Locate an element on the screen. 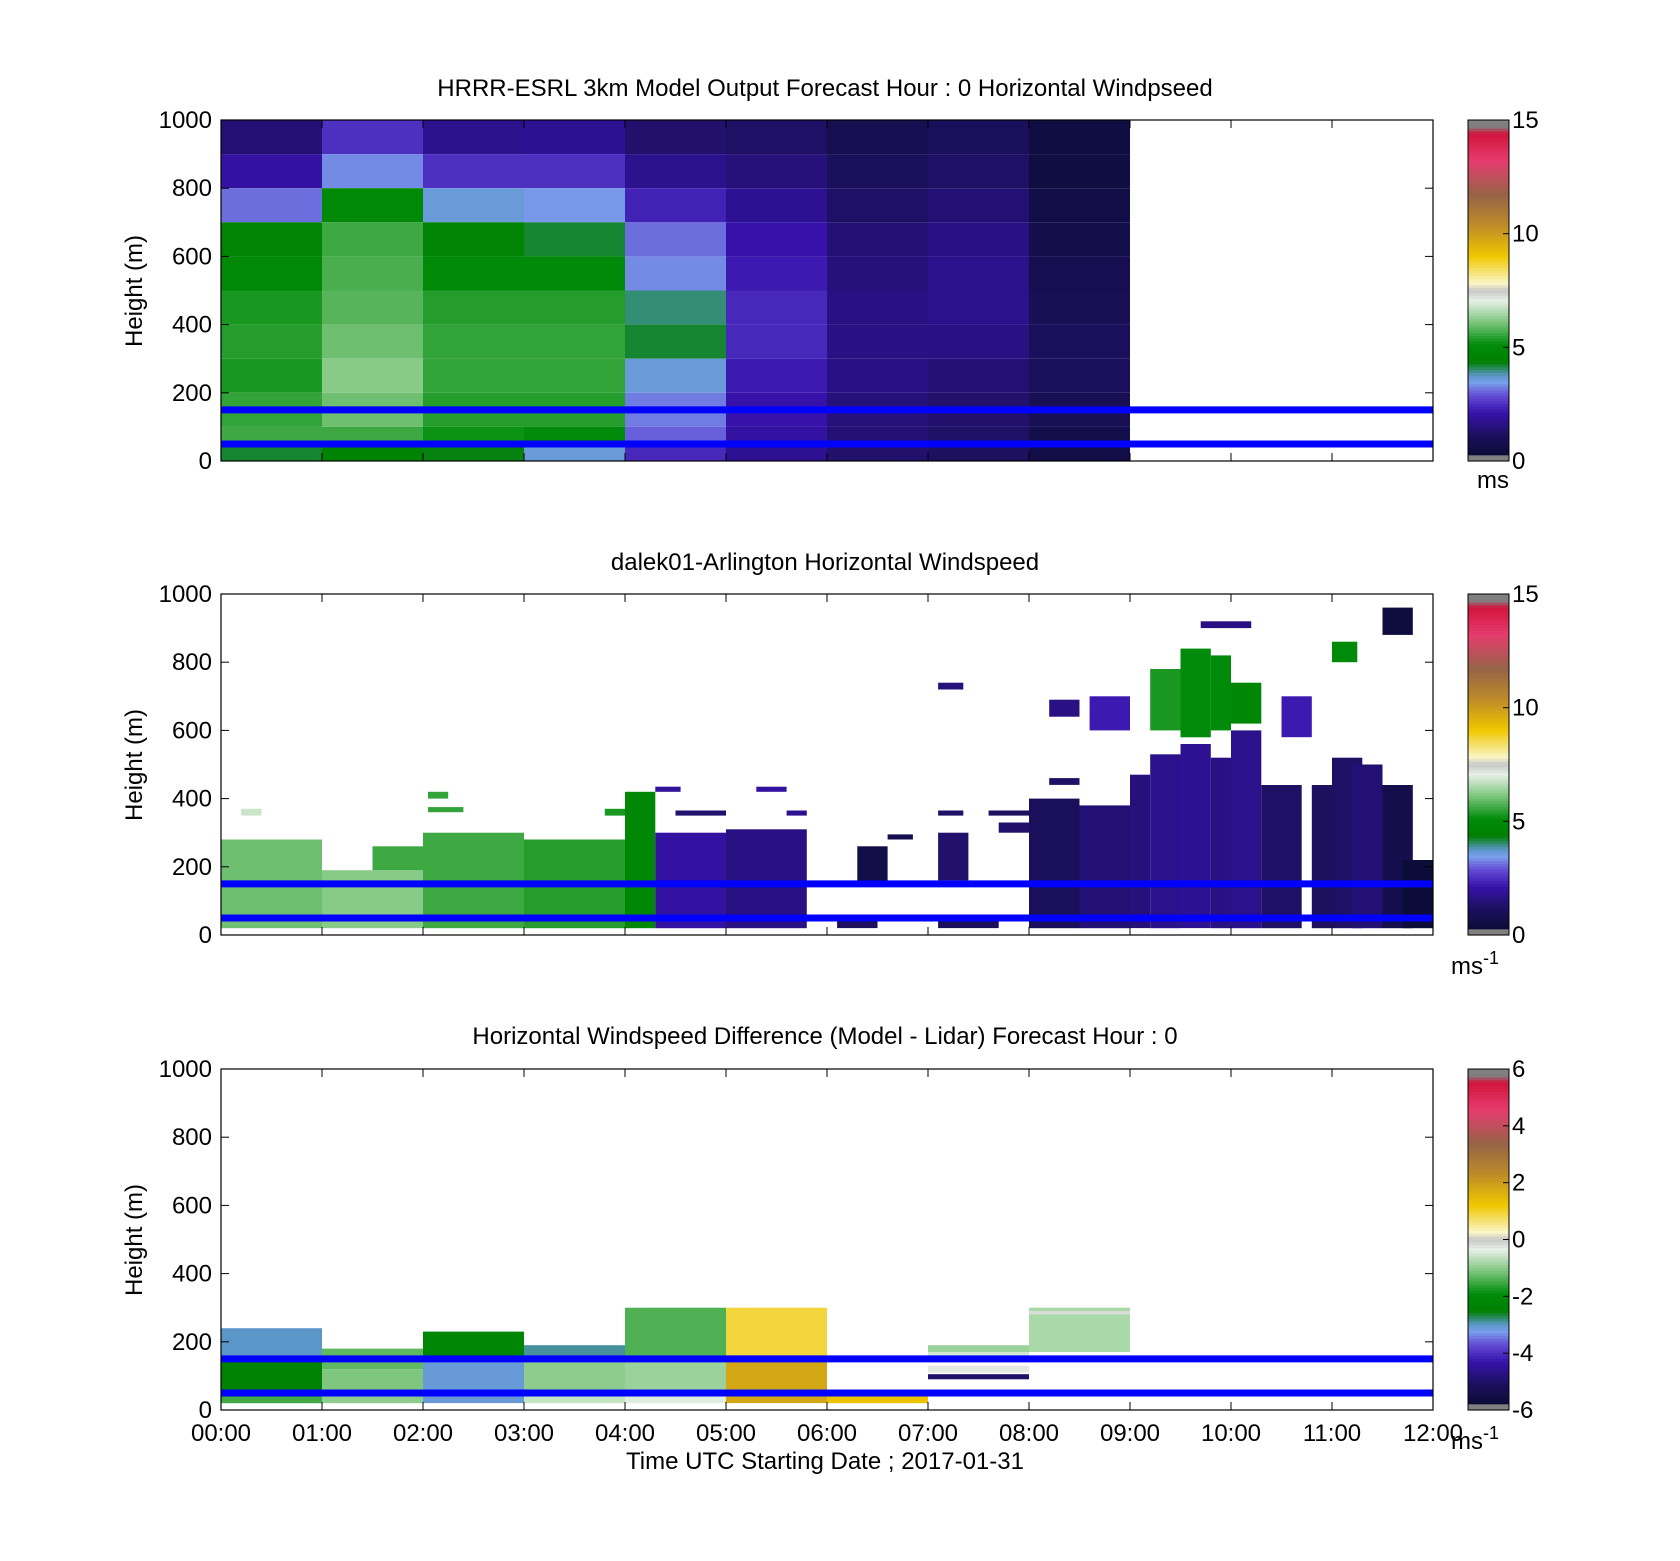 This screenshot has width=1680, height=1561. colorbar-tick-label: -6 is located at coordinates (1522, 1410).